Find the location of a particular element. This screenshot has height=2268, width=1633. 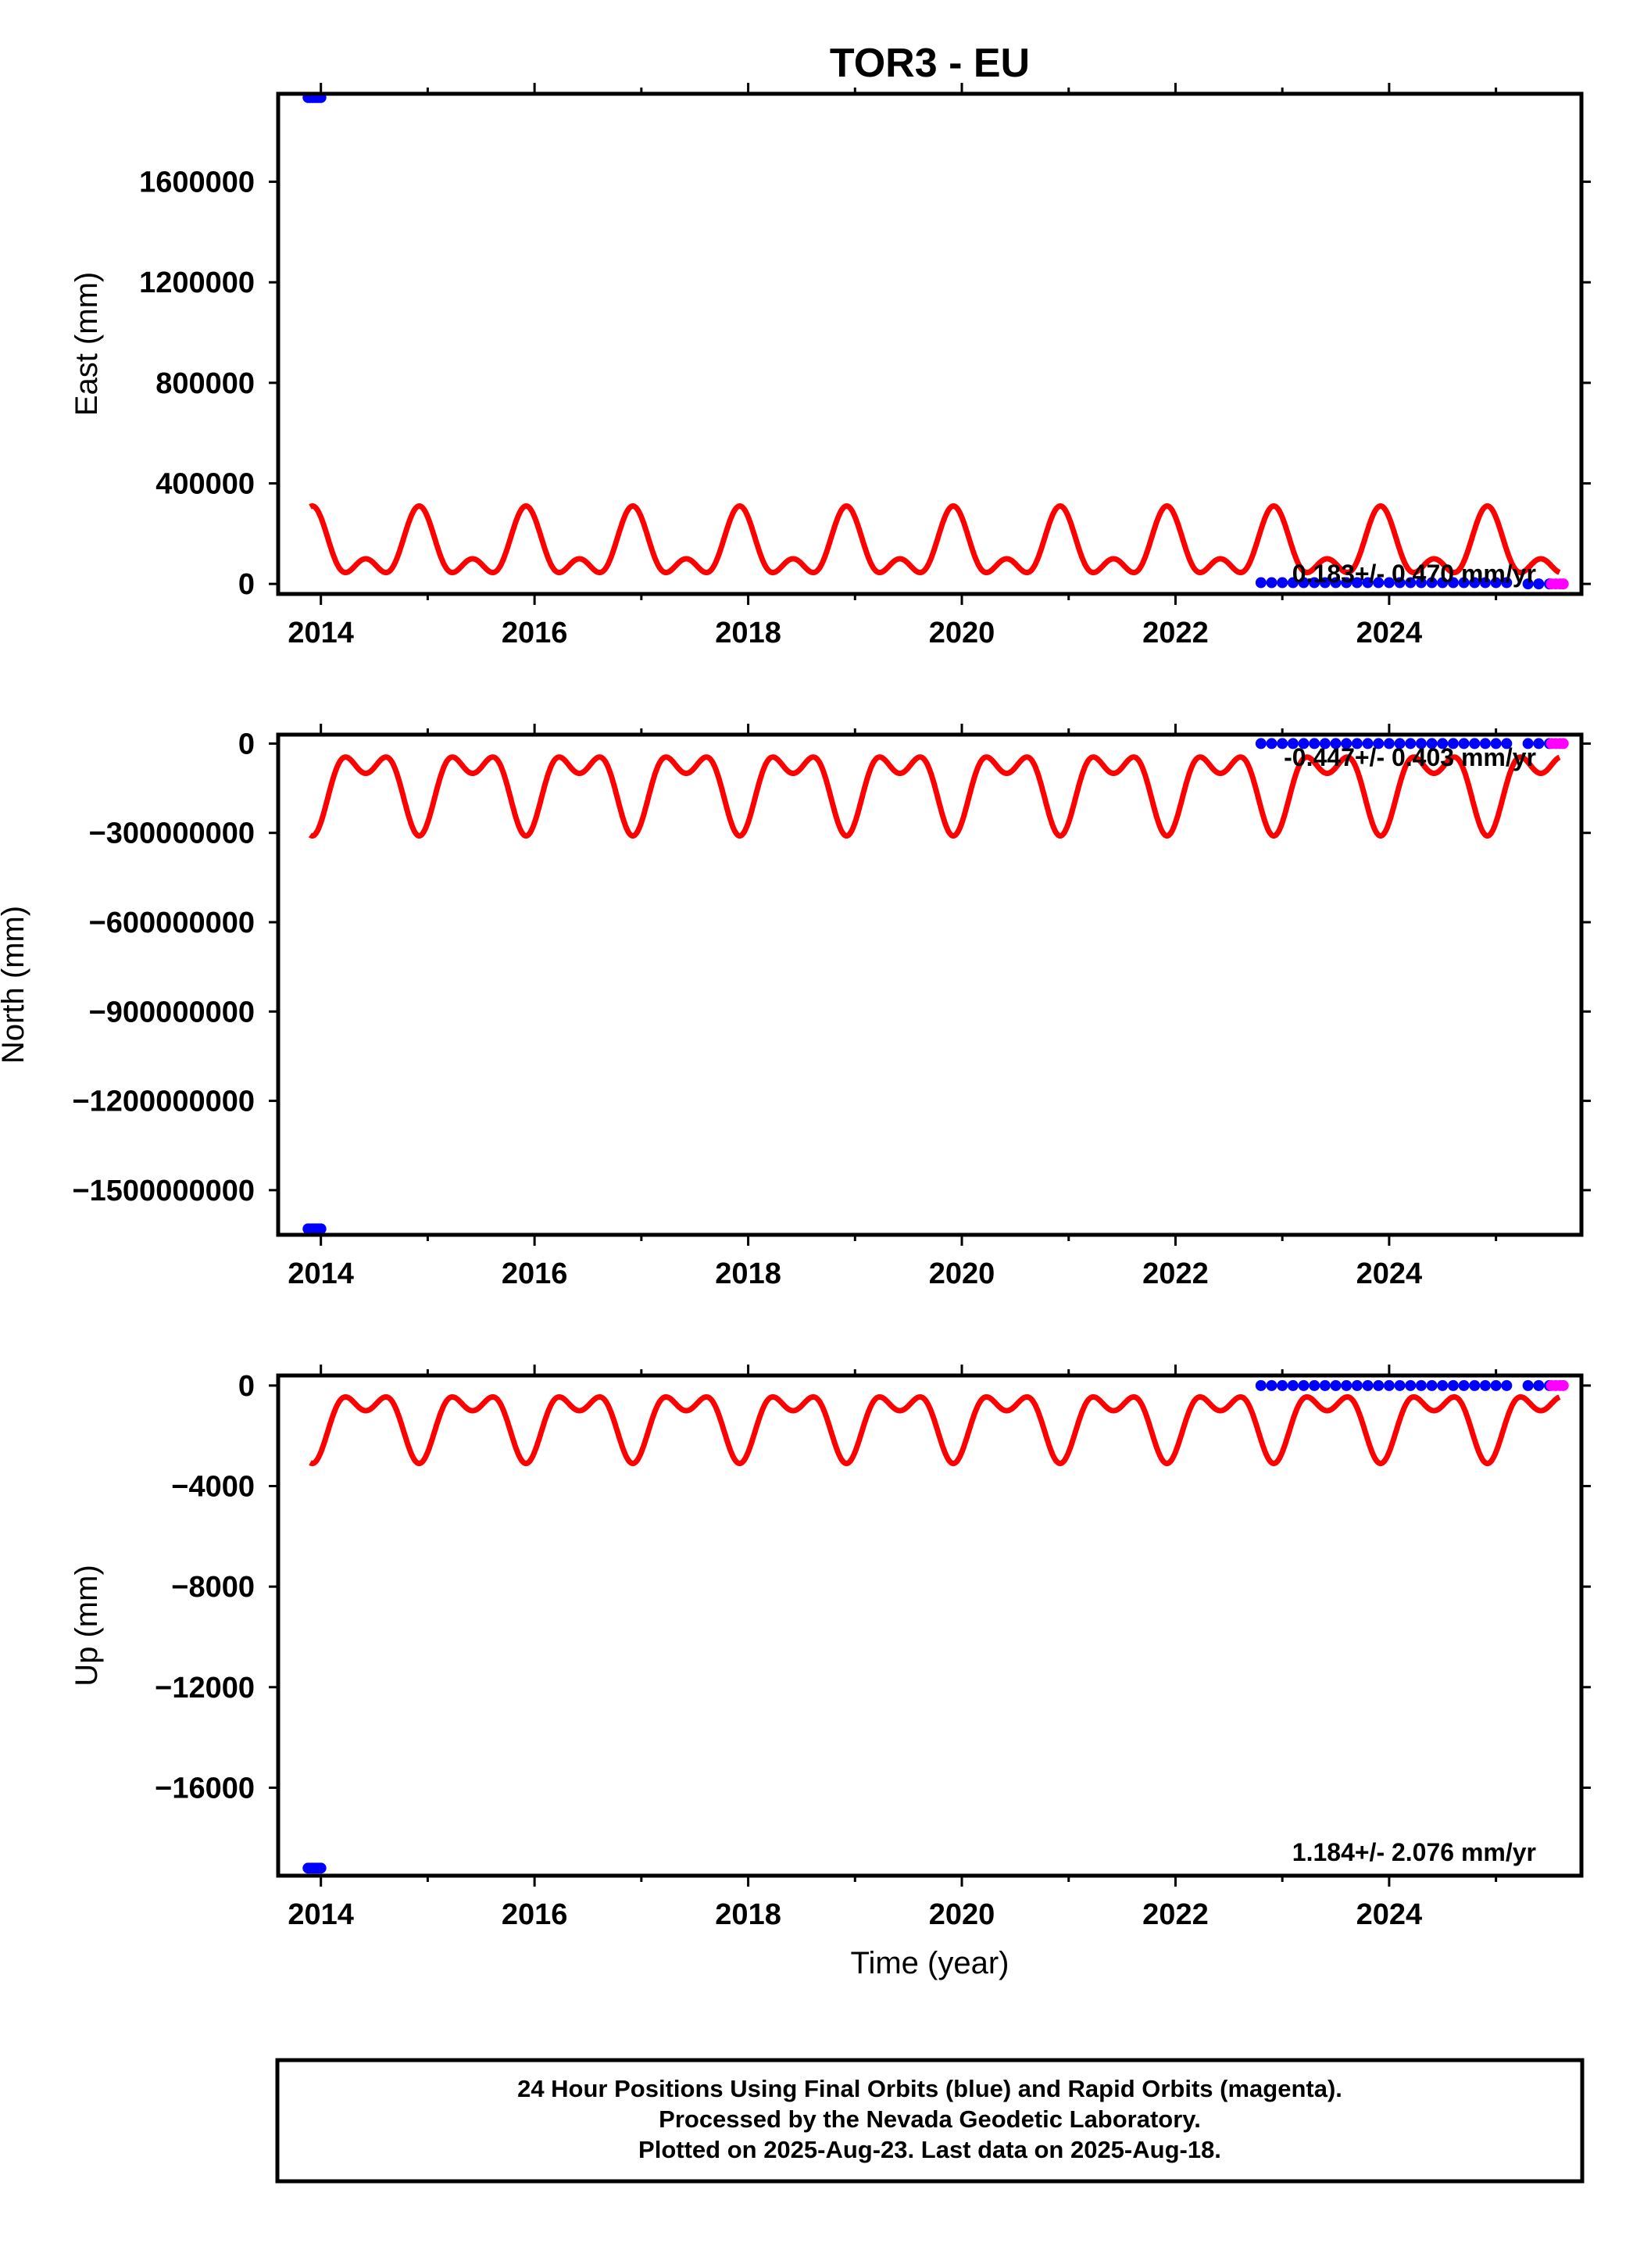

footer-frame is located at coordinates (930, 2121).